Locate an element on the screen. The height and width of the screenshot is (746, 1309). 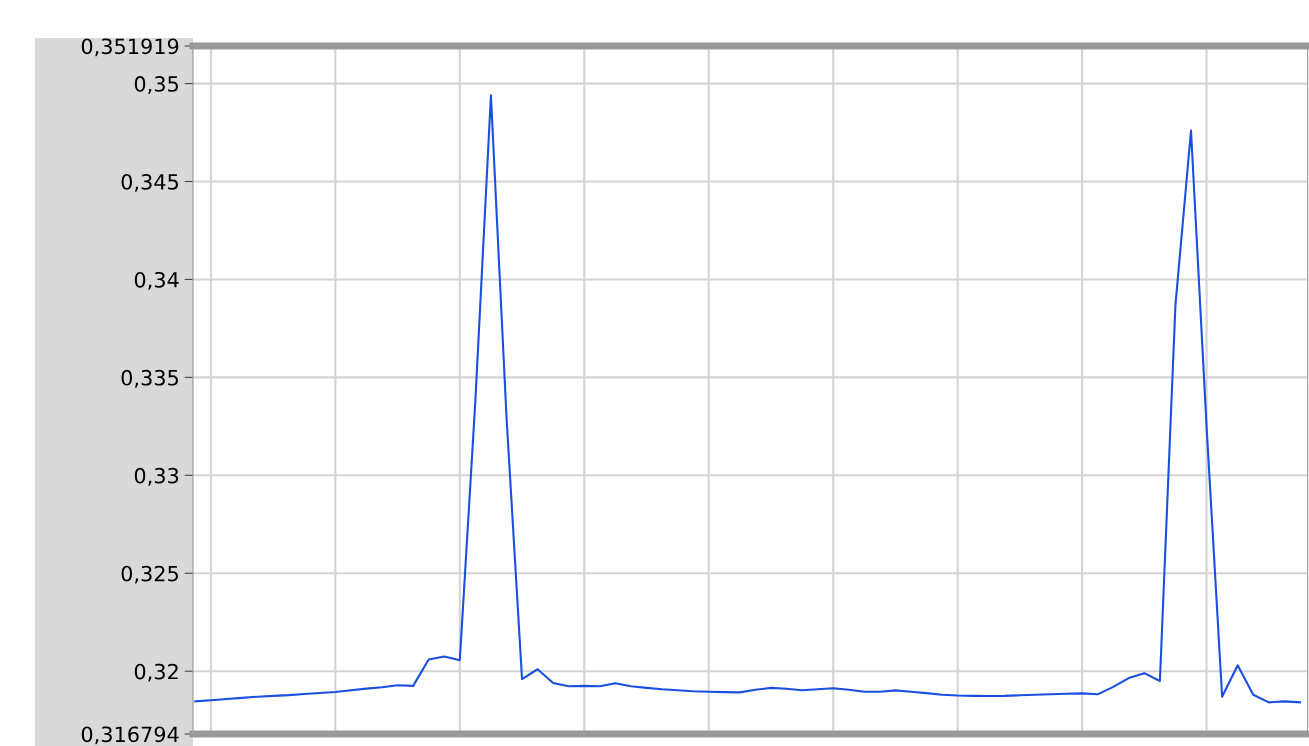
y-tick-label: 0,345 is located at coordinates (149, 182).